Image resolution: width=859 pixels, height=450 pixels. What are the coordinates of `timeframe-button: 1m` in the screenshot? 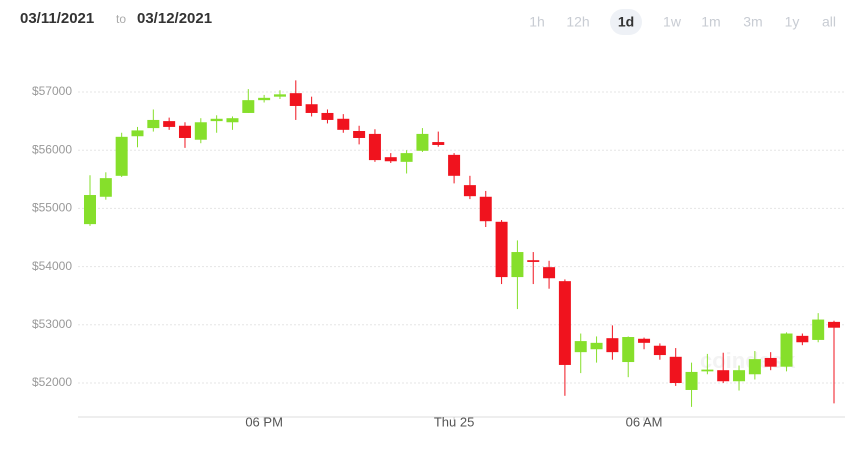 It's located at (710, 22).